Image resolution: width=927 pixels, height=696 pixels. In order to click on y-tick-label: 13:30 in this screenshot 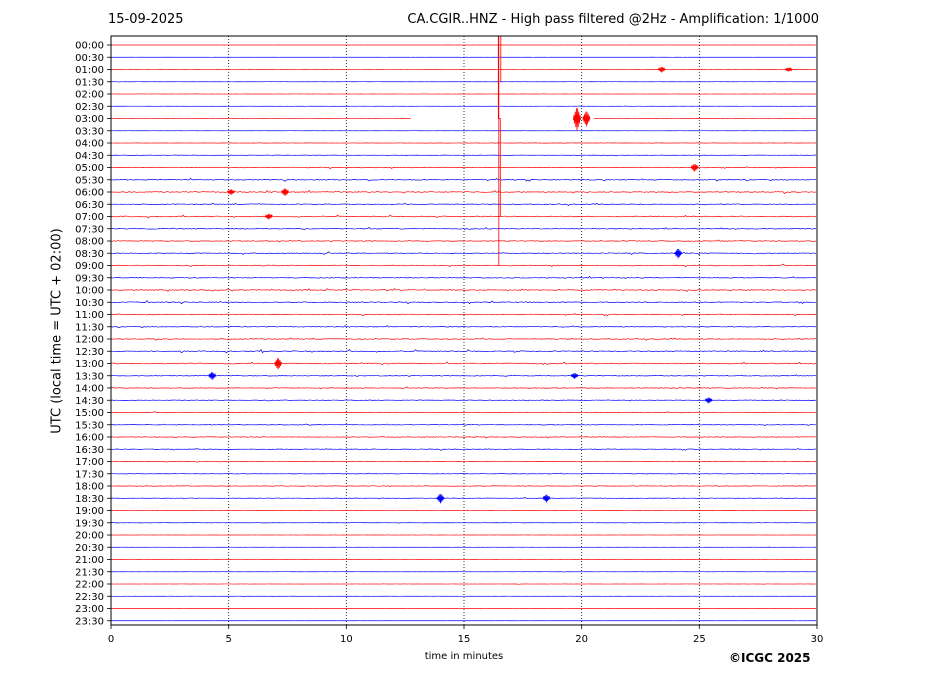, I will do `click(89, 376)`.